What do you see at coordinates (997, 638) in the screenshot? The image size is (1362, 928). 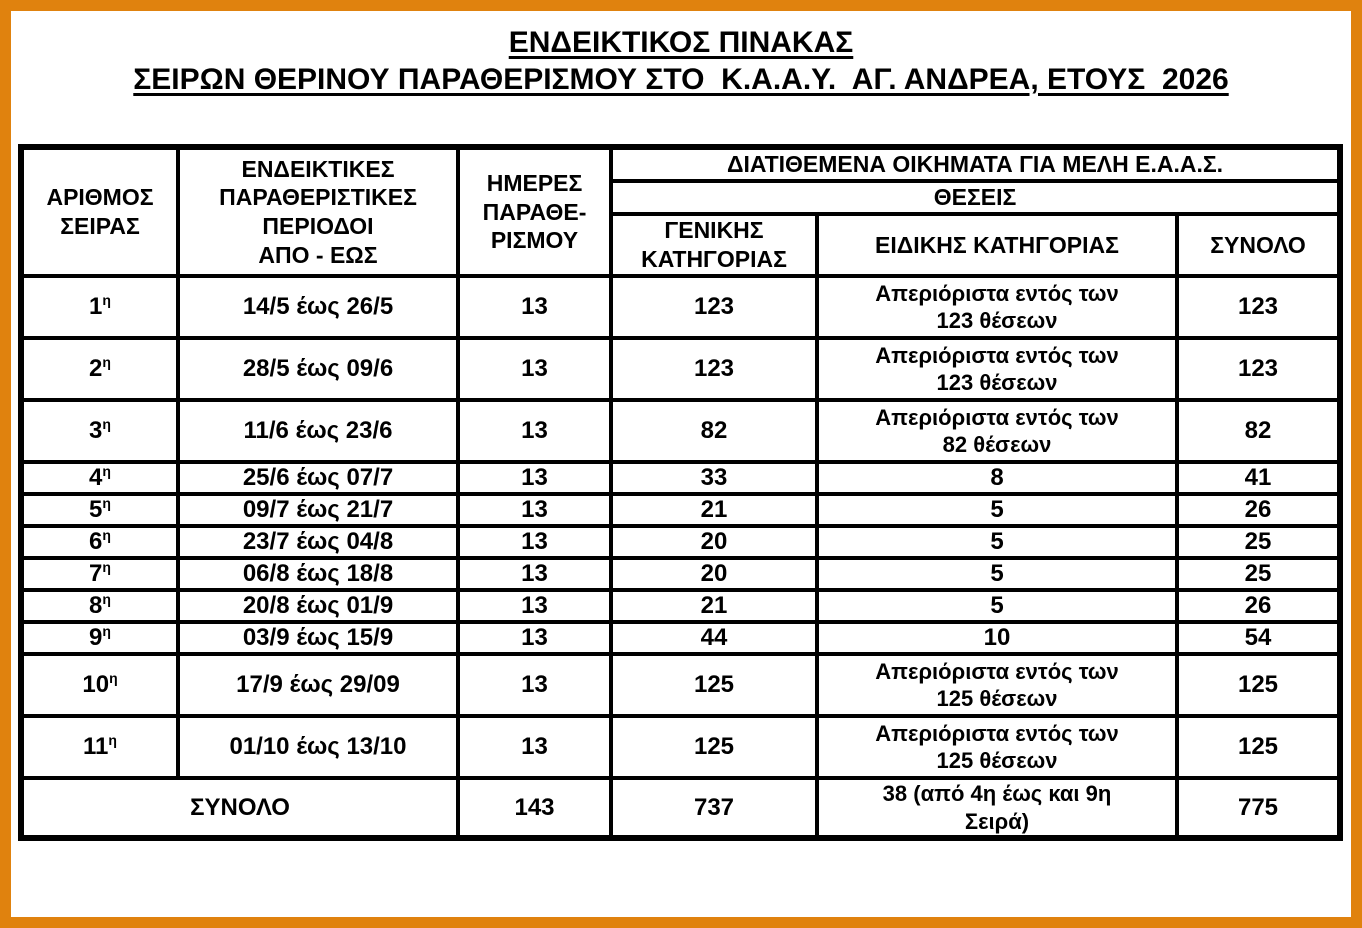 I see `special-category-cell: 10` at bounding box center [997, 638].